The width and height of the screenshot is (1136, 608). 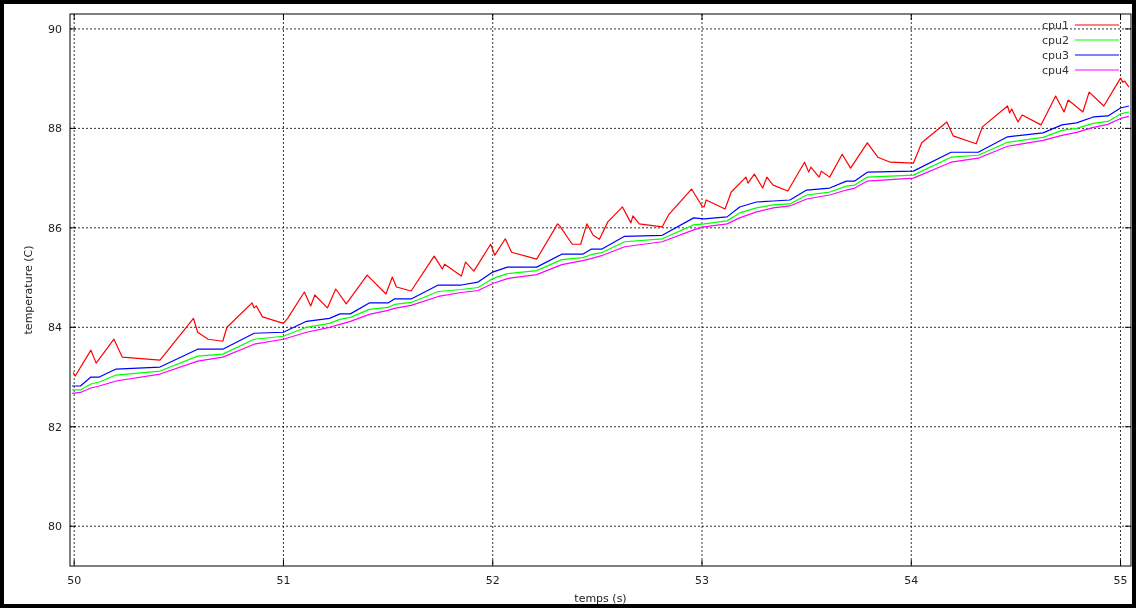 I want to click on x-tick-label: 55, so click(x=1120, y=580).